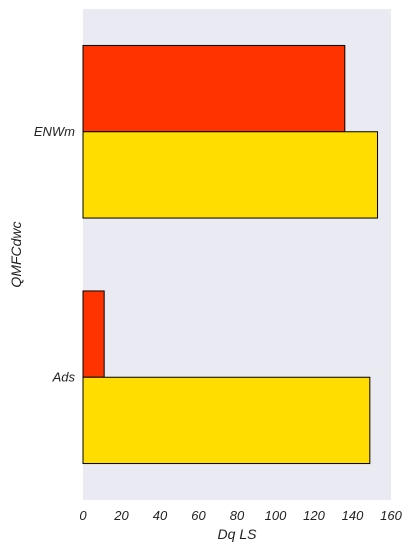 The image size is (414, 557). What do you see at coordinates (353, 515) in the screenshot?
I see `x-tick-label: 140` at bounding box center [353, 515].